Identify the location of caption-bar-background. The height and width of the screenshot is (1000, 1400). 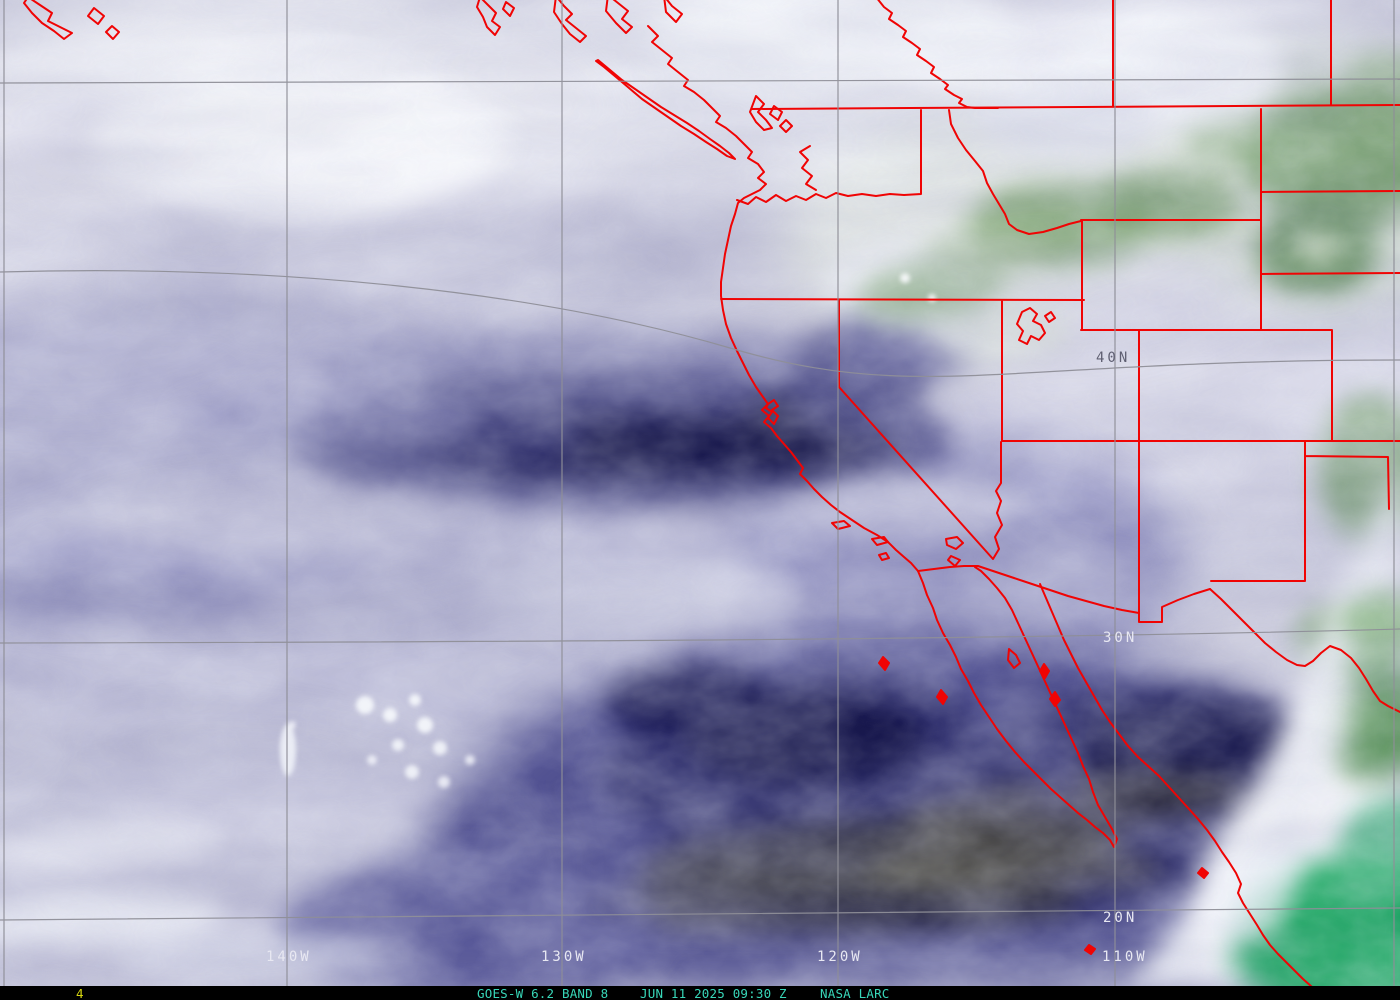
(700, 993).